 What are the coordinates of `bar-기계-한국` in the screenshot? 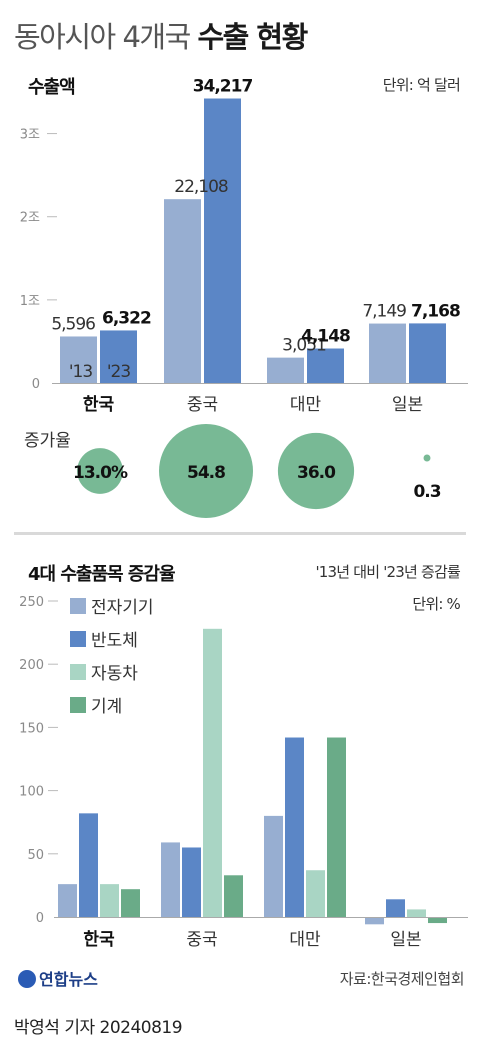 It's located at (130, 903).